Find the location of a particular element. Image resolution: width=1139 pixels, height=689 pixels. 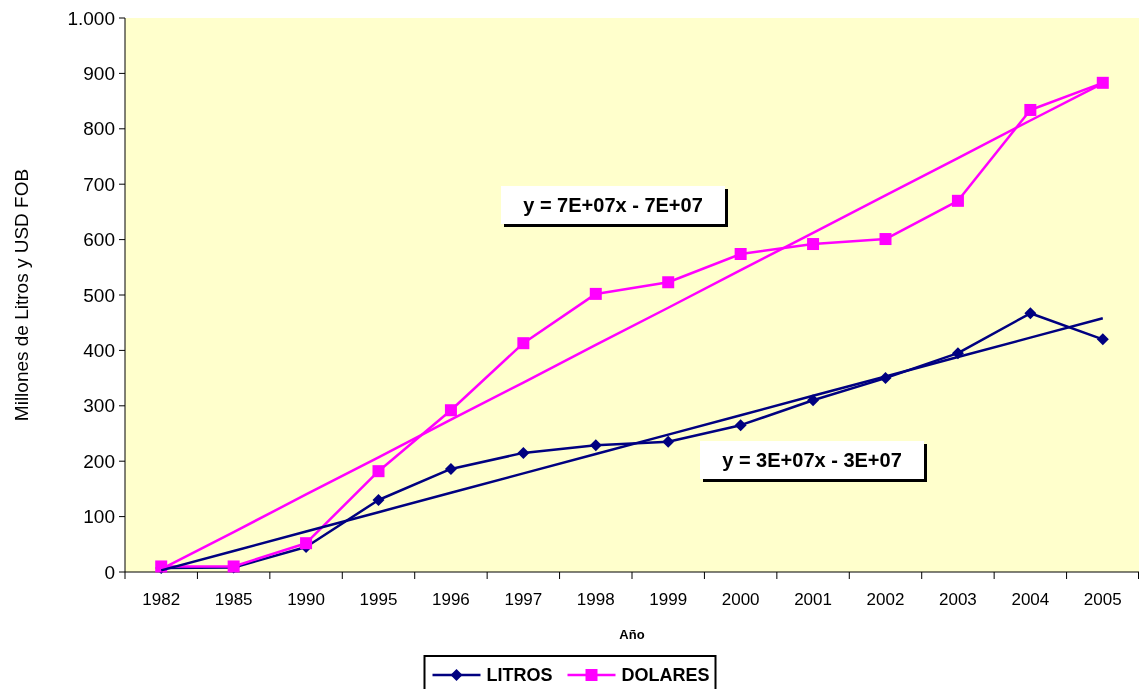

legend-label: DOLARES is located at coordinates (665, 675).